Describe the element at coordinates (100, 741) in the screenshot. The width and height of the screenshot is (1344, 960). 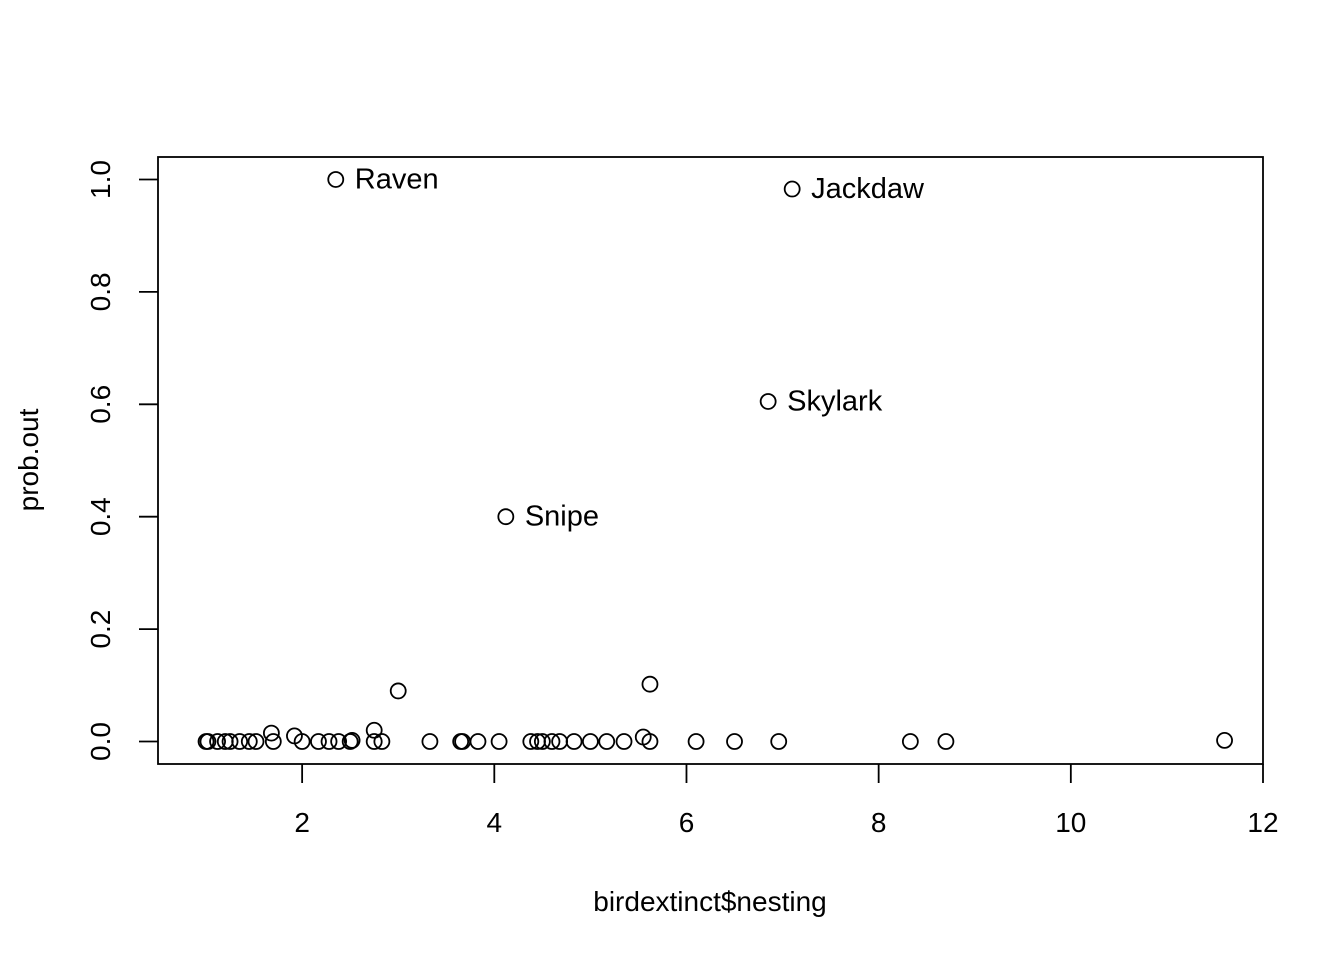
I see `y-tick-label: 0.0` at that location.